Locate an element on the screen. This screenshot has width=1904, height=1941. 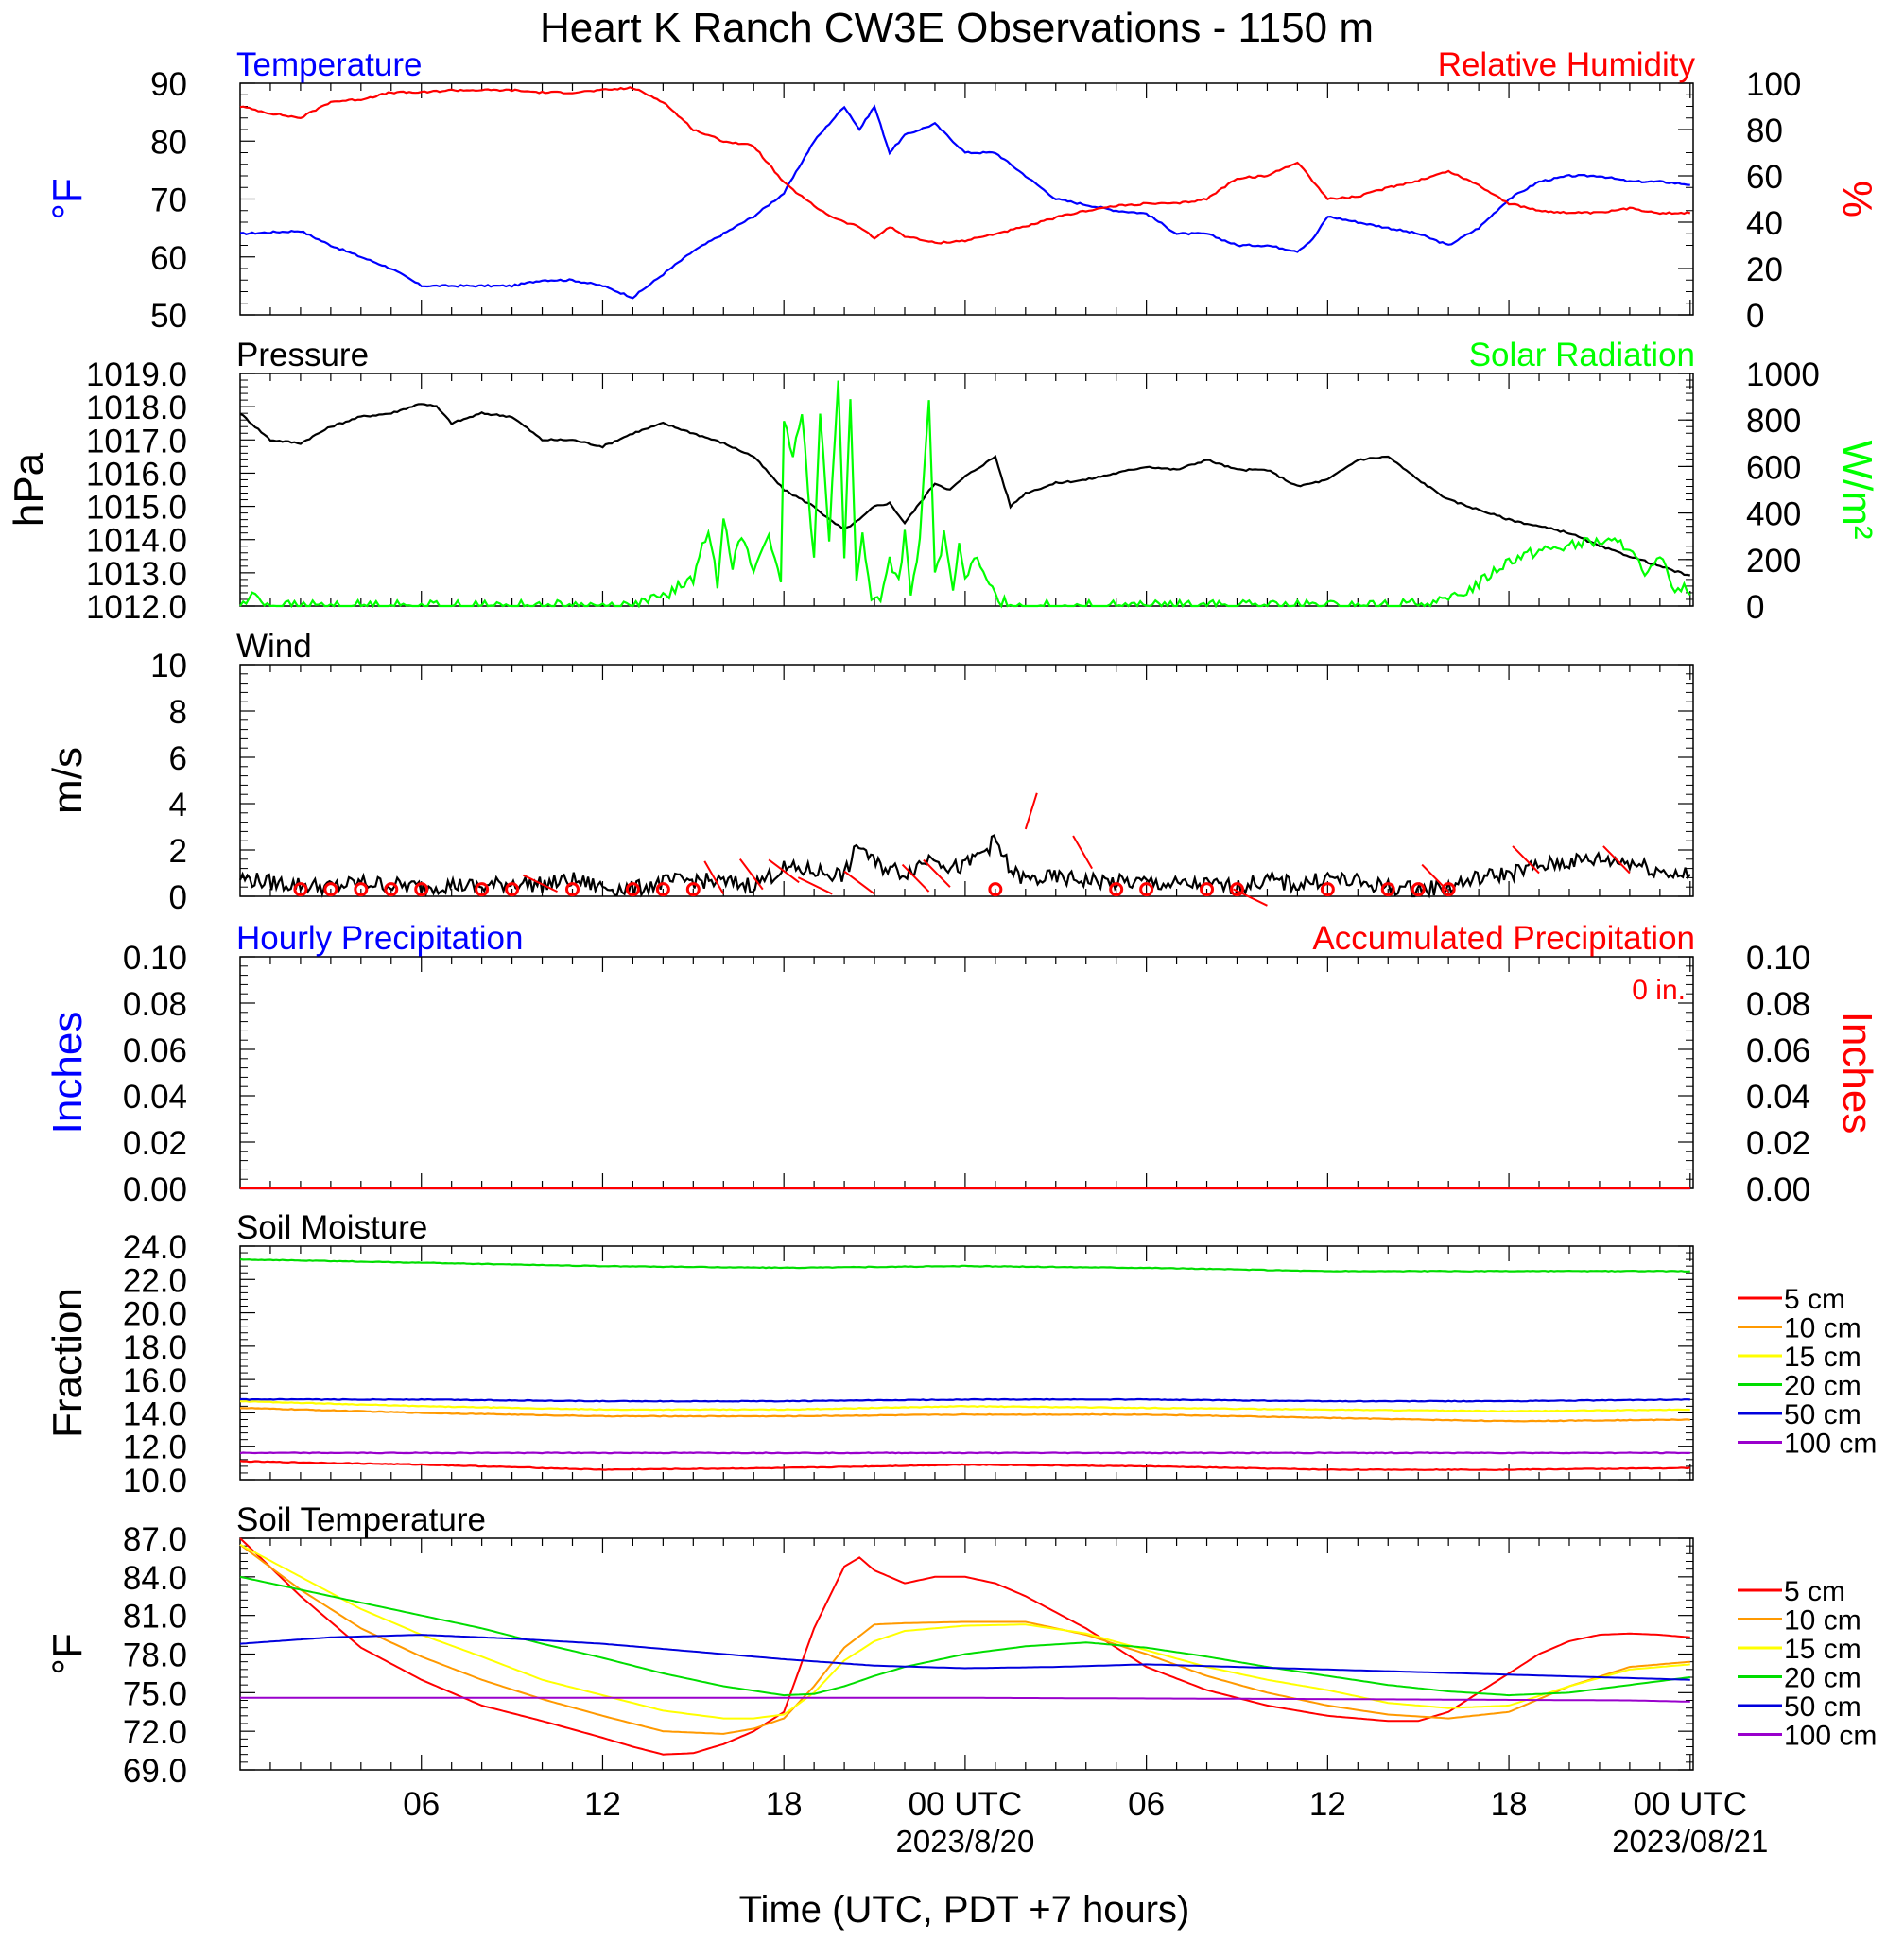
y-tick-label-right: 0.10 is located at coordinates (1778, 959).